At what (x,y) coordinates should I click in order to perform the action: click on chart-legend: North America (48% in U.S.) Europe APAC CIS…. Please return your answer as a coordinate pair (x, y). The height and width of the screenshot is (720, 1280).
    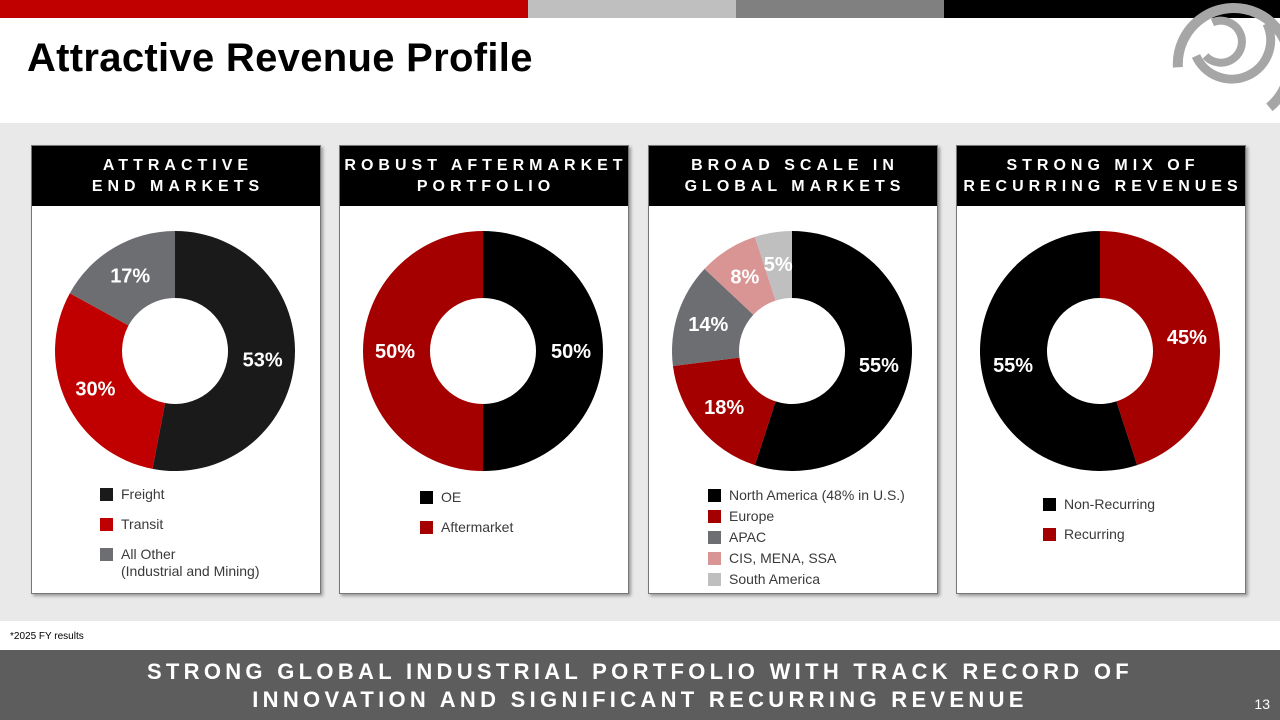
    Looking at the image, I should click on (806, 537).